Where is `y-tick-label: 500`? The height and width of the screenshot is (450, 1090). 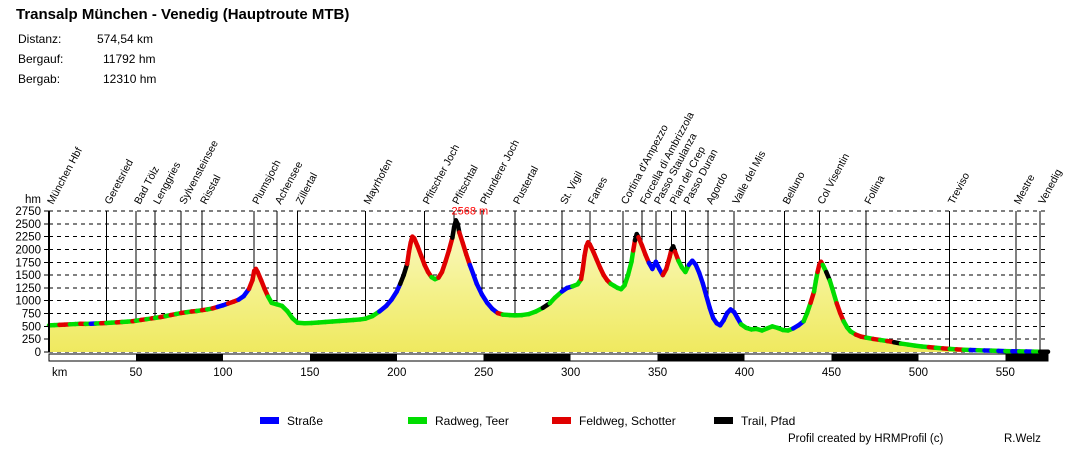 y-tick-label: 500 is located at coordinates (31, 327).